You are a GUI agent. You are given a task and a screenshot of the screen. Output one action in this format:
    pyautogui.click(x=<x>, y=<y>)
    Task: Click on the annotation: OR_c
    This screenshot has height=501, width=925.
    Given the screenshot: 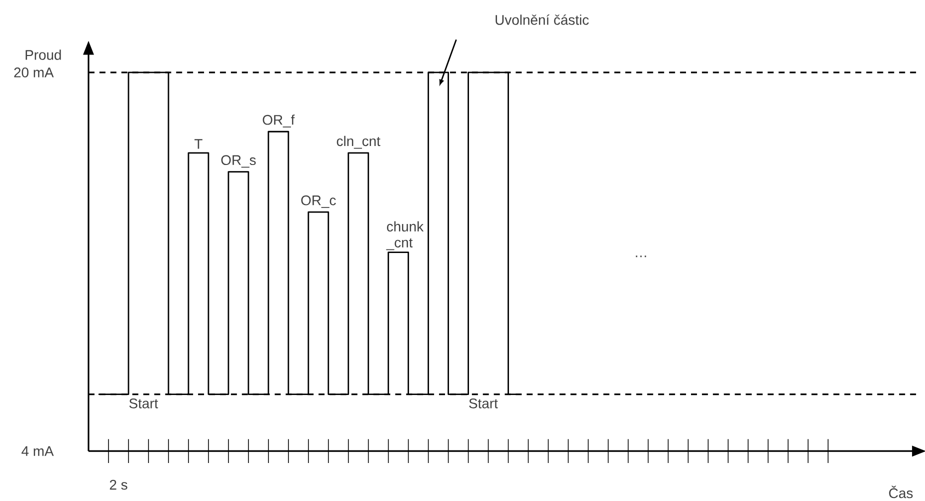 What is the action you would take?
    pyautogui.click(x=318, y=201)
    